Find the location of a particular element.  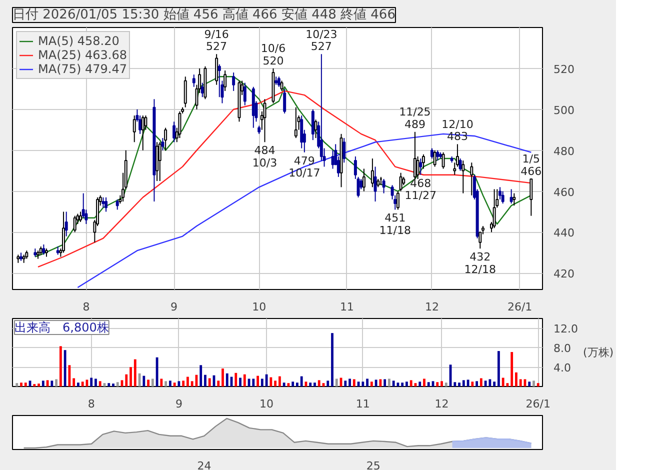

x-tick-label: 24 is located at coordinates (204, 465).